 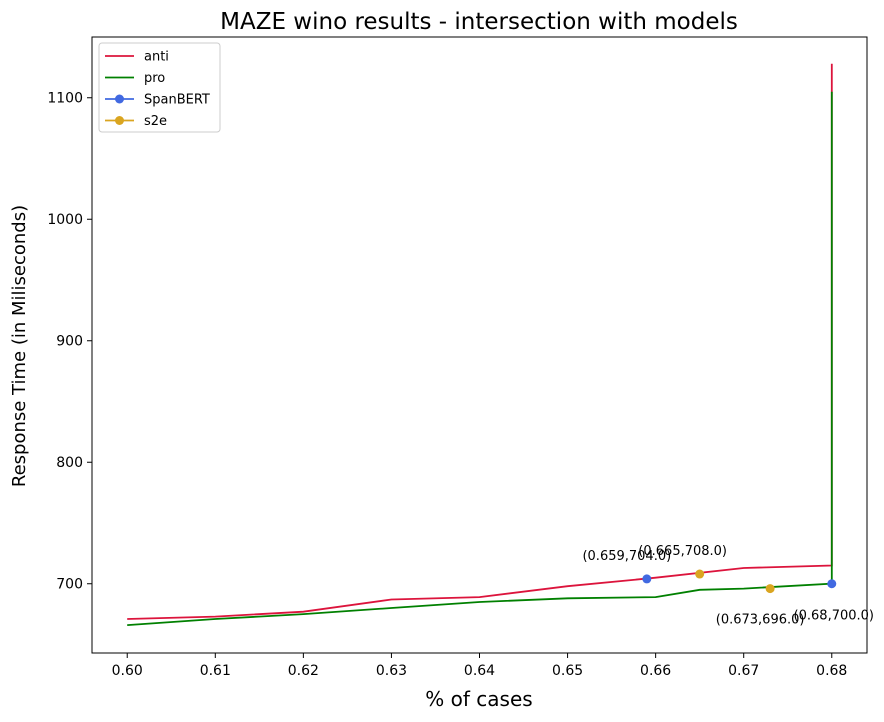 I want to click on y-axis-label: Response Time (in Miliseconds), so click(x=19, y=346).